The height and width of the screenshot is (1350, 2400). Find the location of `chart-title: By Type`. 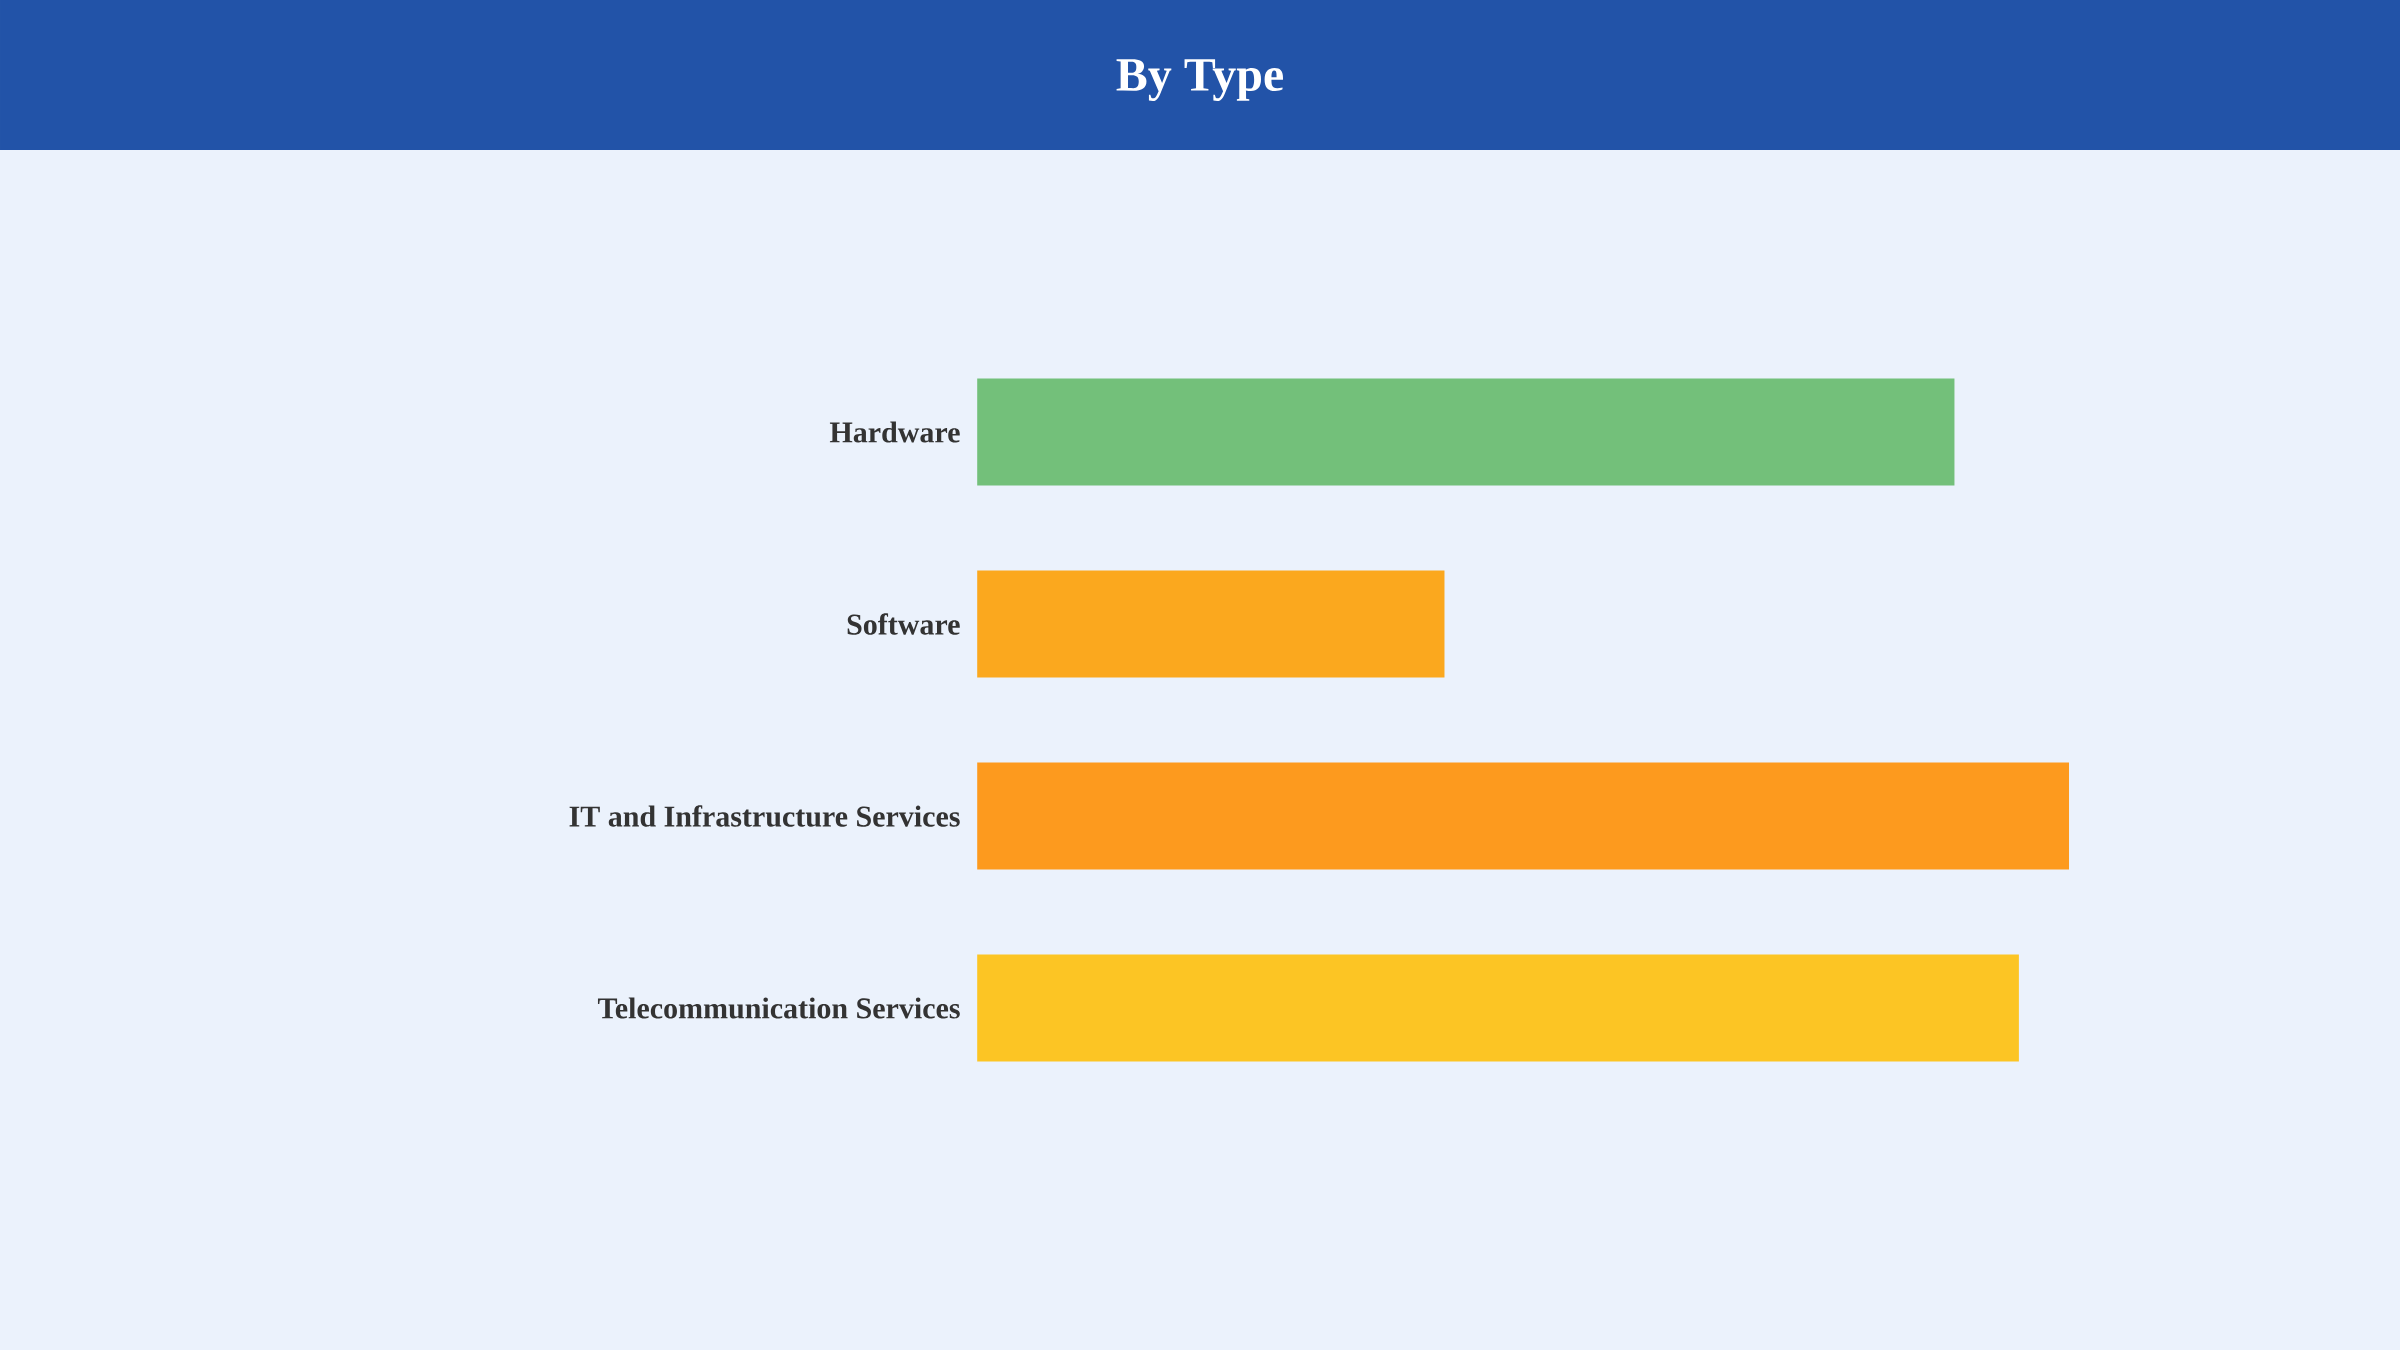

chart-title: By Type is located at coordinates (1199, 80).